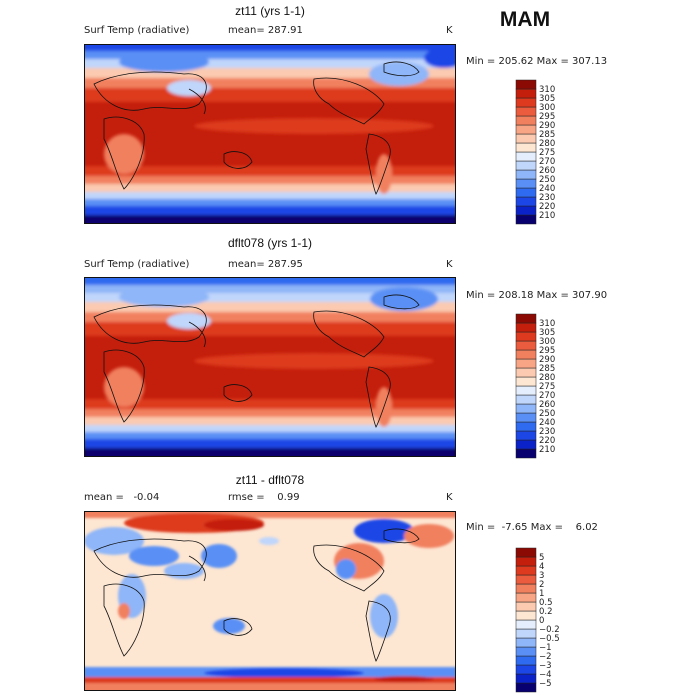 The height and width of the screenshot is (700, 700). What do you see at coordinates (449, 497) in the screenshot?
I see `panel-3-units-label: K` at bounding box center [449, 497].